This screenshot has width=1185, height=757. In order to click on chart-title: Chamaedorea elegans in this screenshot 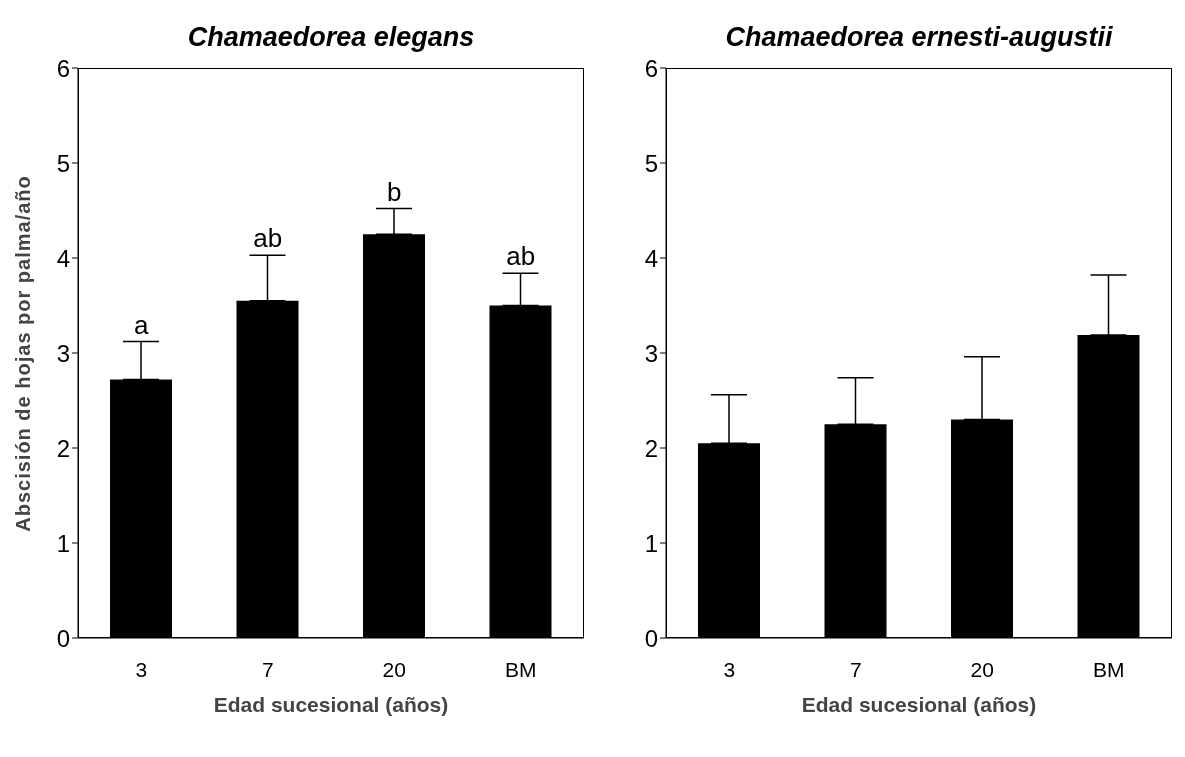, I will do `click(331, 37)`.